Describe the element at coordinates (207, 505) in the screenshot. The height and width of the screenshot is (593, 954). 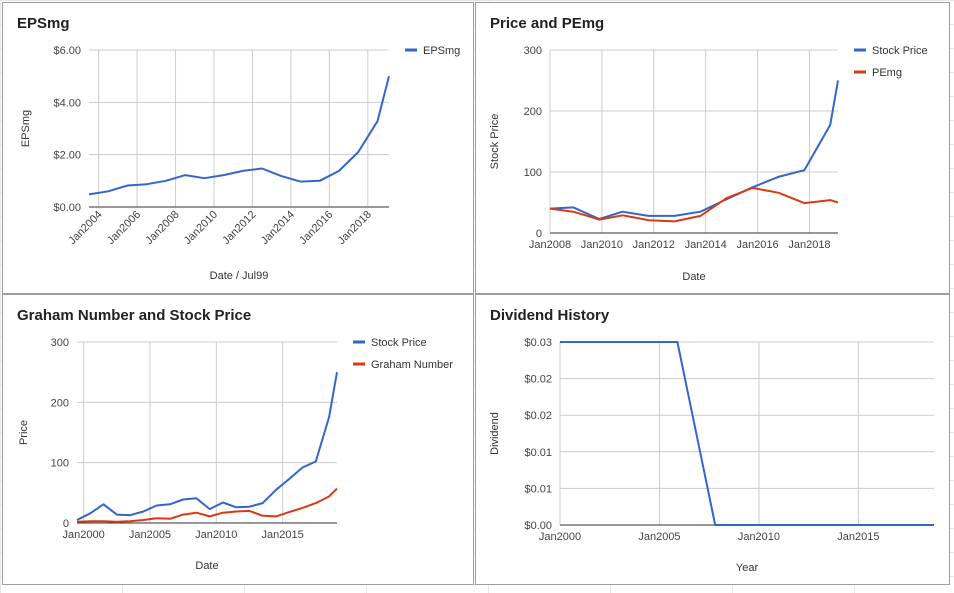
I see `series-line-graham-number` at that location.